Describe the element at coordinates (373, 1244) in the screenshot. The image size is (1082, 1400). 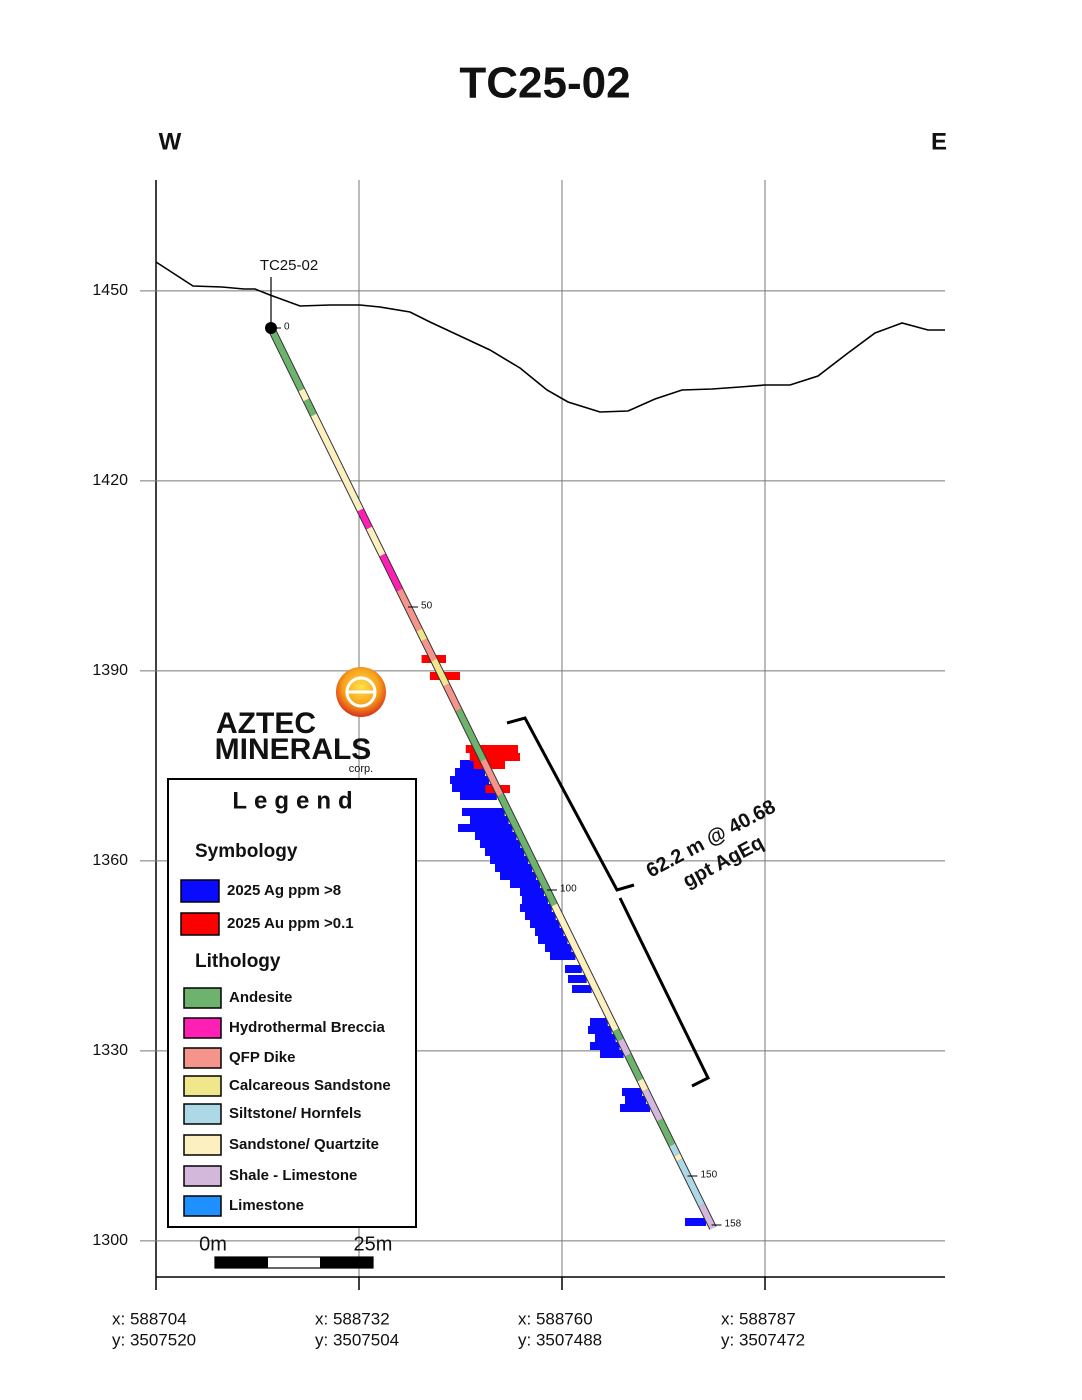
I see `scale-label: 25m` at that location.